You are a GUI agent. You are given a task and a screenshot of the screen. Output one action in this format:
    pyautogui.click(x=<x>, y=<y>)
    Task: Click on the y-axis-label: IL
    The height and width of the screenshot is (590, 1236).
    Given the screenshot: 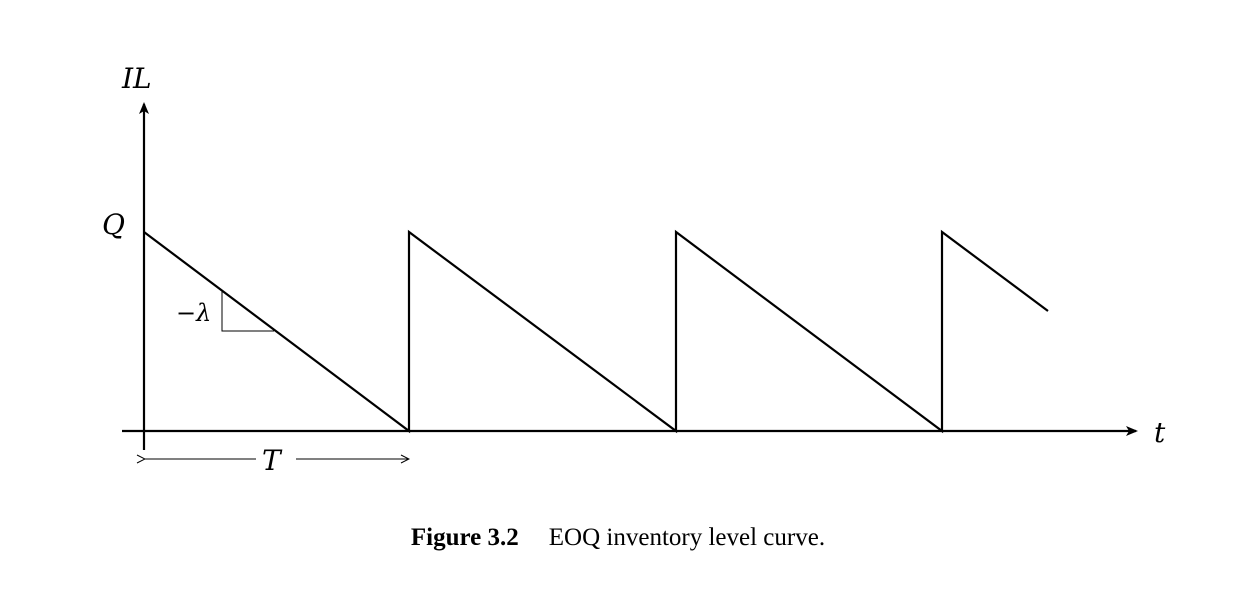 What is the action you would take?
    pyautogui.click(x=136, y=78)
    